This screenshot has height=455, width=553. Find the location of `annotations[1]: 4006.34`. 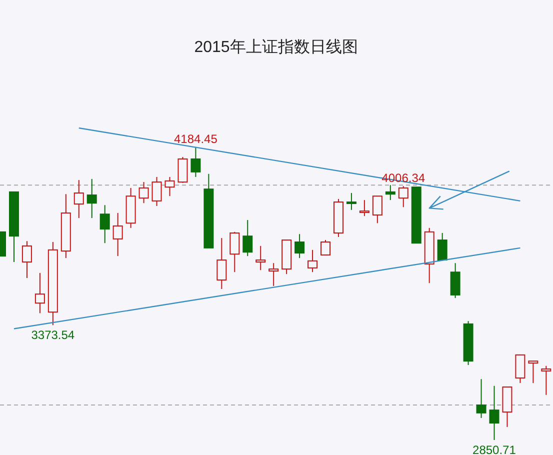

annotations[1]: 4006.34 is located at coordinates (404, 178).